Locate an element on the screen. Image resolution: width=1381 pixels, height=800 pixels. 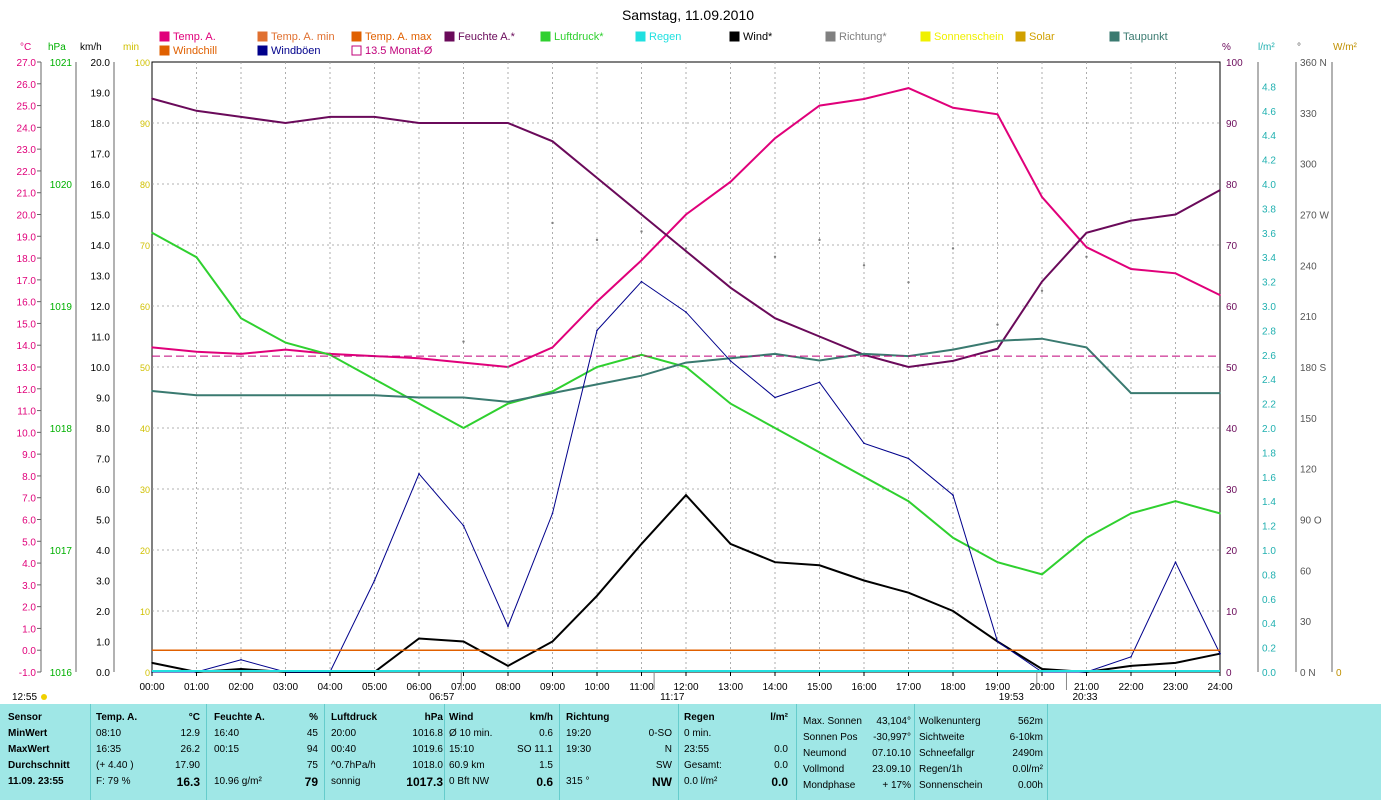
unit-hpa: hPa is located at coordinates (57, 47).